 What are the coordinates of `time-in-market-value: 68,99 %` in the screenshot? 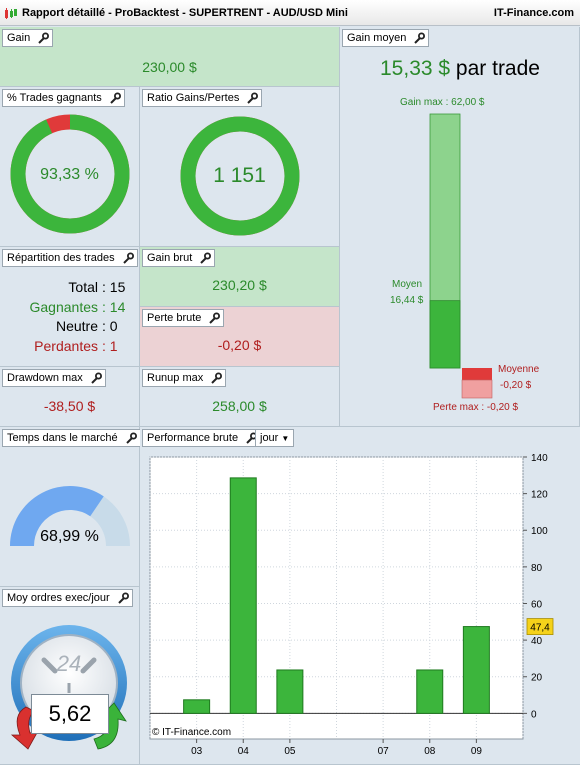 It's located at (69, 536).